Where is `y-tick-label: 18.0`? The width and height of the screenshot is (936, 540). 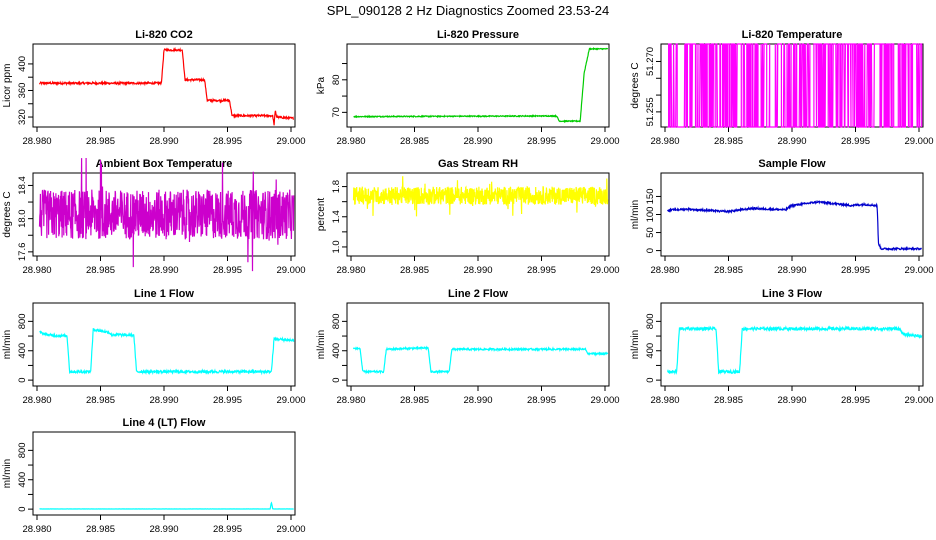 y-tick-label: 18.0 is located at coordinates (22, 218).